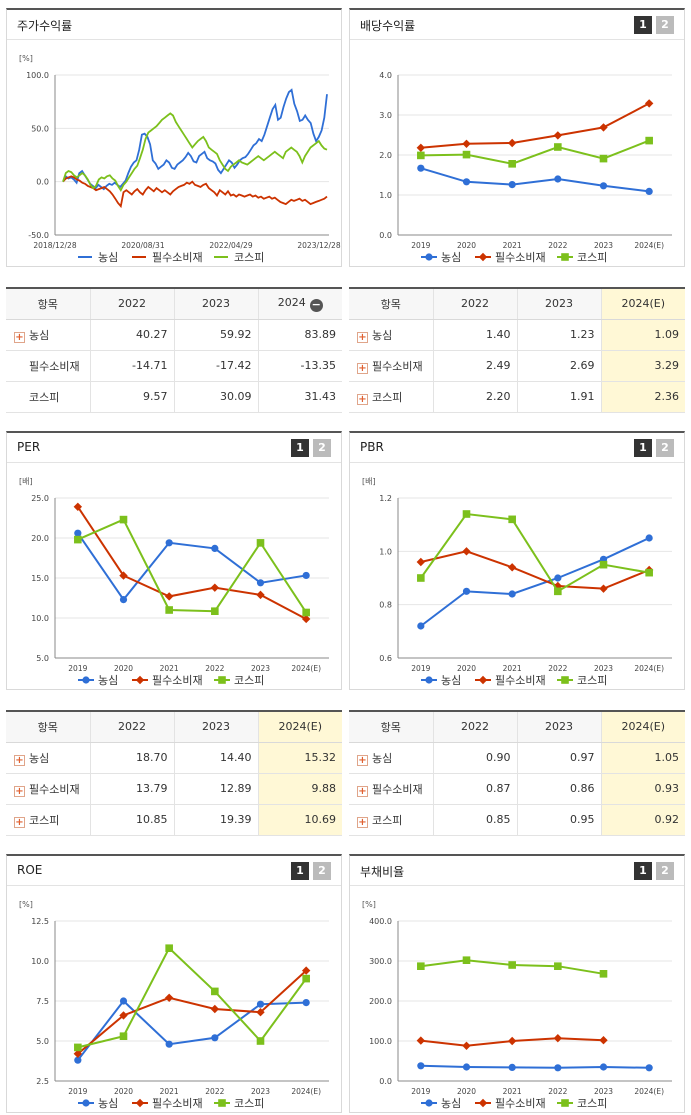 Image resolution: width=691 pixels, height=1115 pixels. Describe the element at coordinates (40, 128) in the screenshot. I see `y-tick-label: 50.0` at that location.